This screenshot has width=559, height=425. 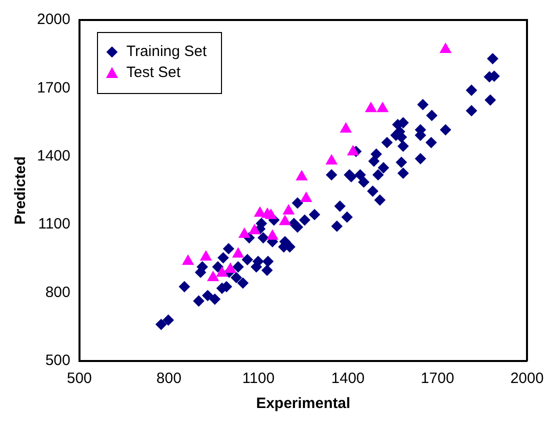 I want to click on x-tick-label: 1100, so click(x=258, y=379).